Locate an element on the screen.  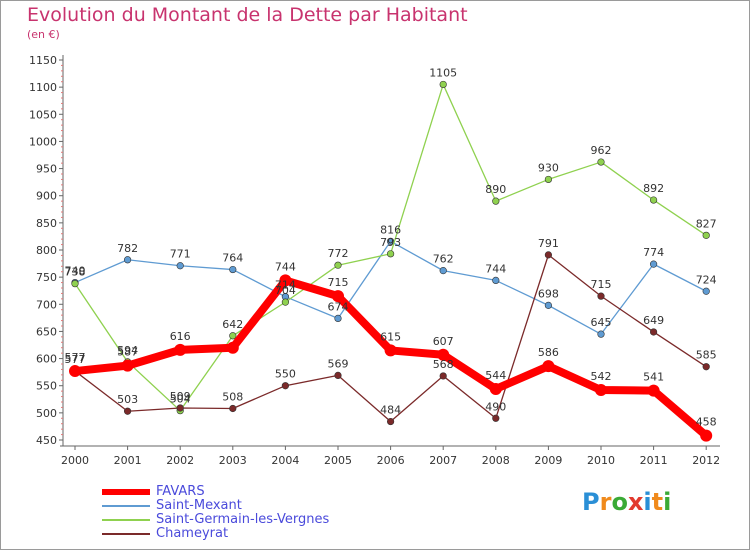
data-label-favars: 587 is located at coordinates (127, 352).